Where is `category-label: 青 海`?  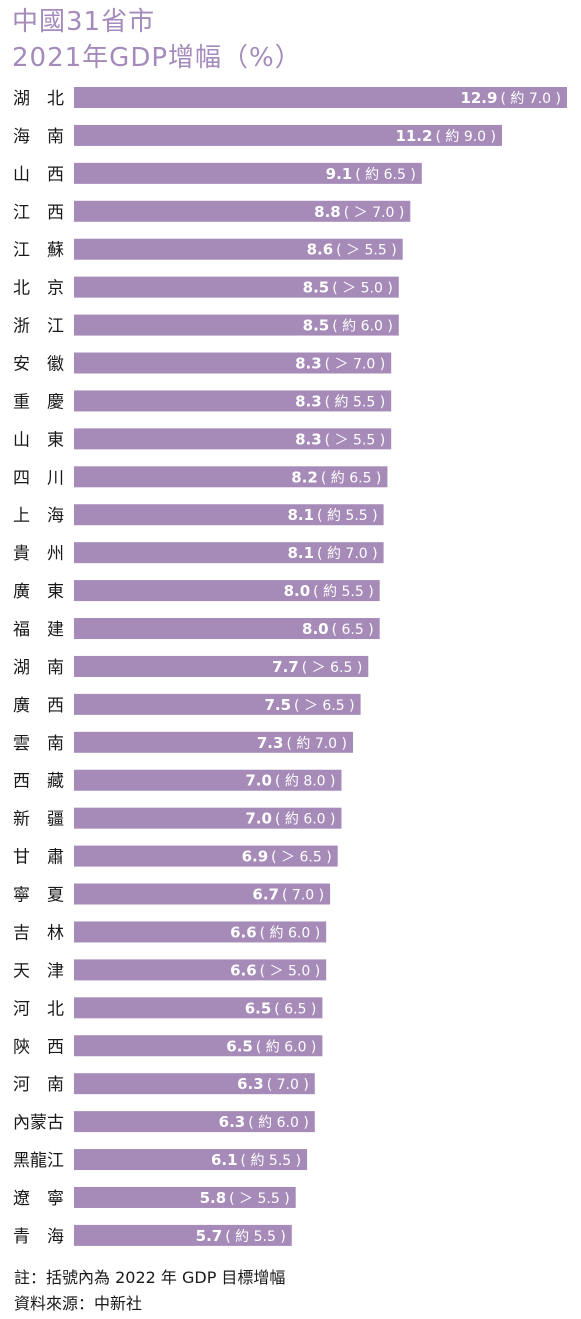
category-label: 青 海 is located at coordinates (38, 1237).